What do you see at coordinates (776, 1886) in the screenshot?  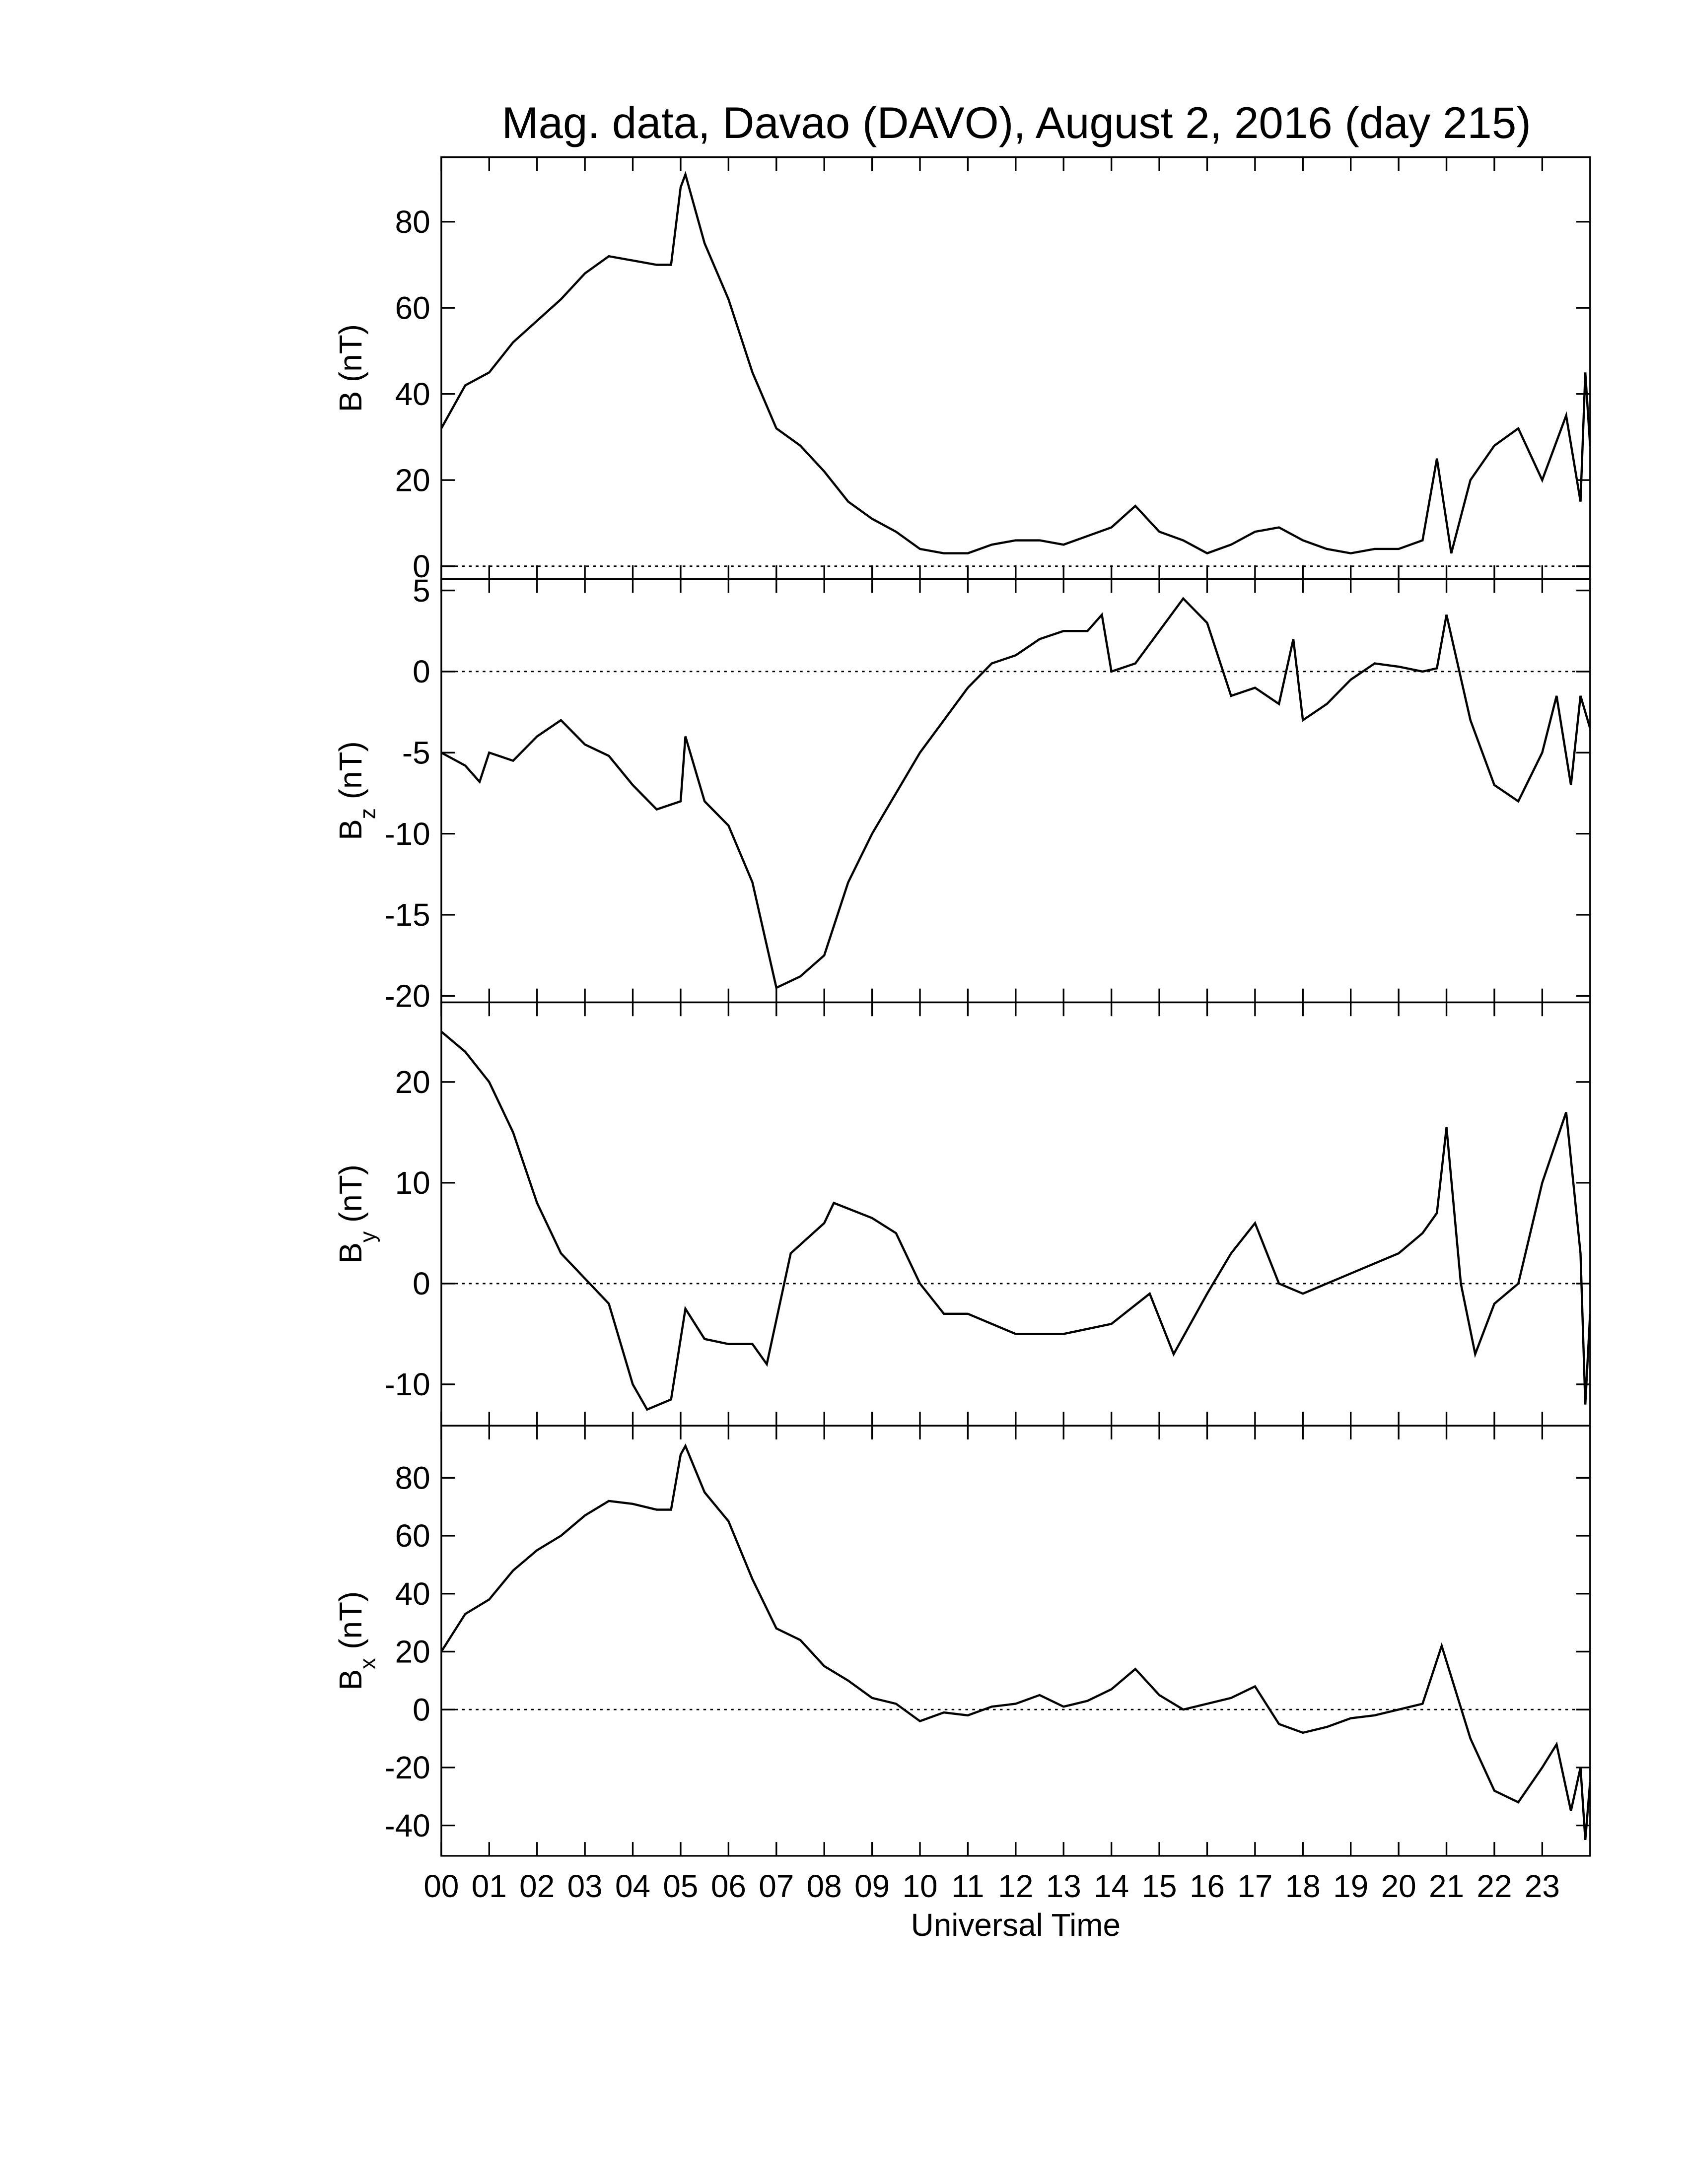 I see `x-tick-label: 07` at bounding box center [776, 1886].